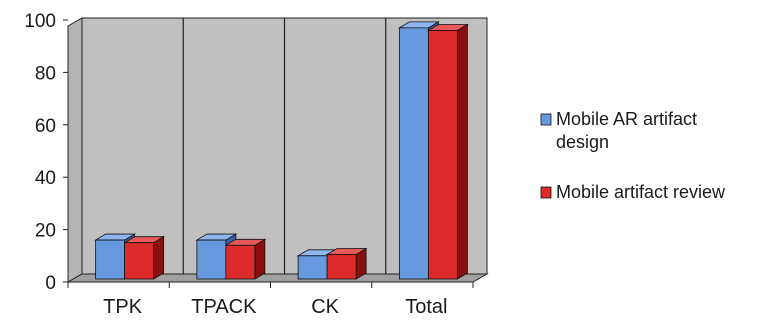 The height and width of the screenshot is (324, 763). Describe the element at coordinates (46, 152) in the screenshot. I see `y-axis: 0 20 40 60 80 100` at that location.